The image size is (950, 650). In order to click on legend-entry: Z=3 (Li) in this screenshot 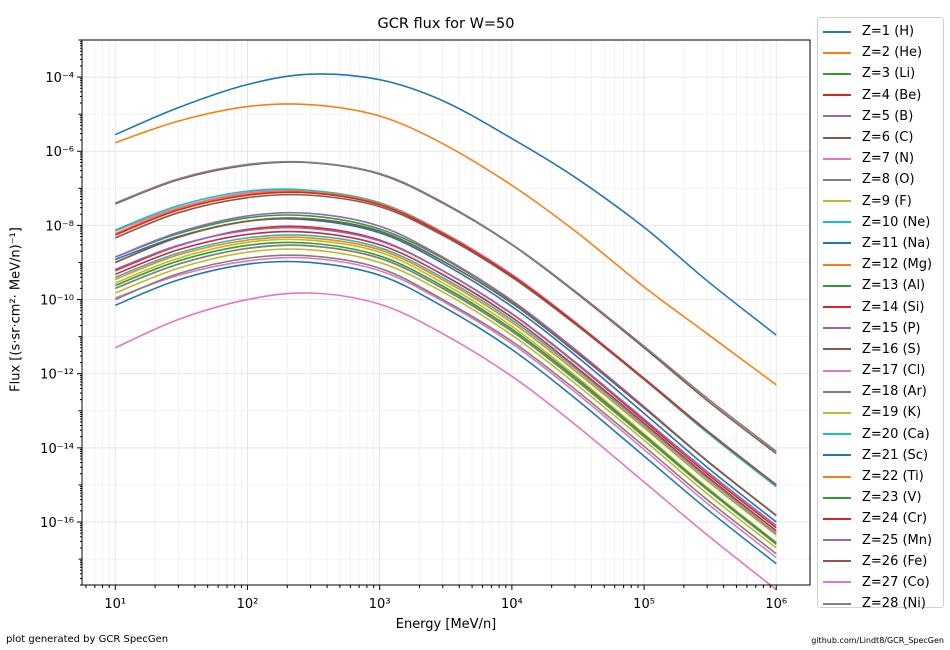, I will do `click(880, 73)`.